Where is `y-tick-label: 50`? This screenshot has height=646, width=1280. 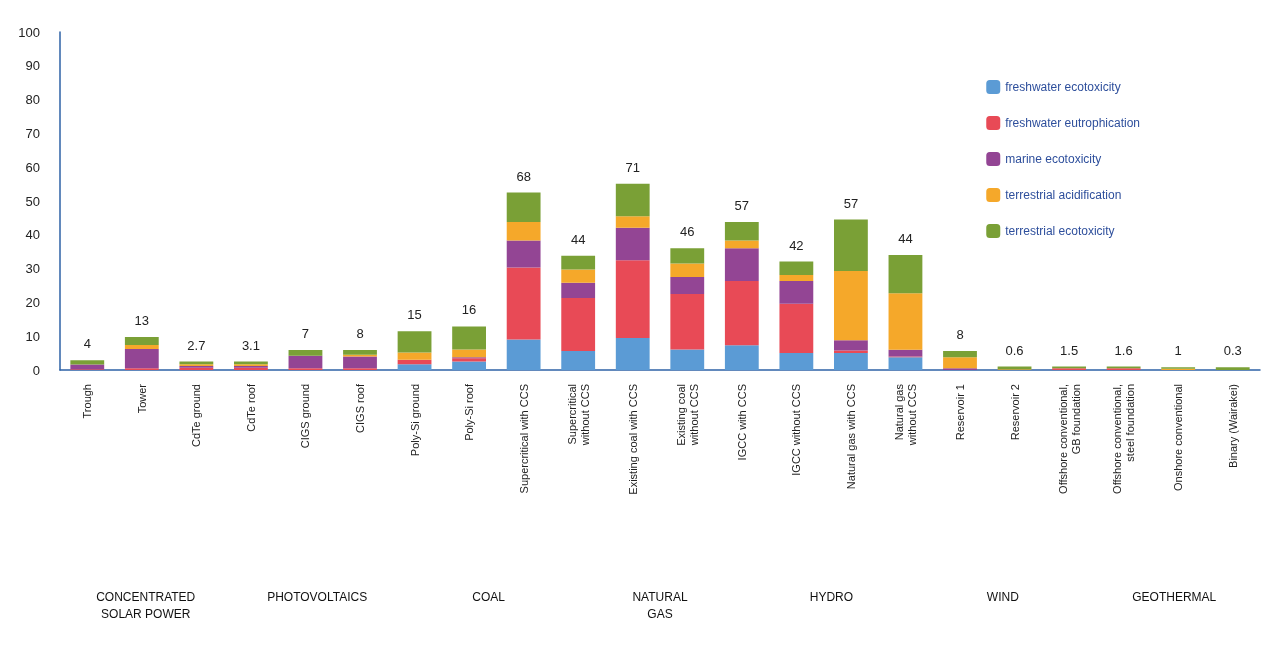
y-tick-label: 50 is located at coordinates (32, 201).